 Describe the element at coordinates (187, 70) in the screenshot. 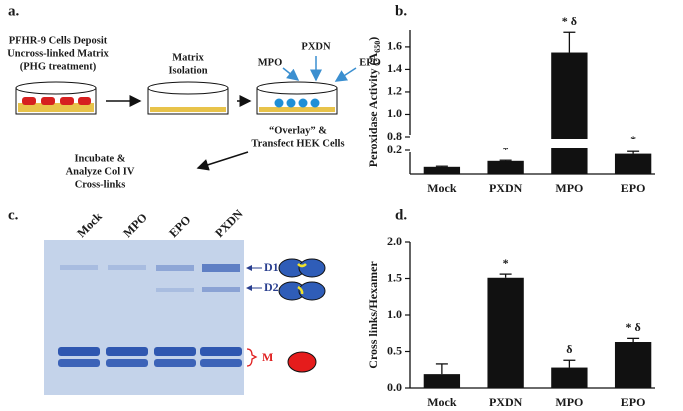

I see `step-text: Isolation` at that location.